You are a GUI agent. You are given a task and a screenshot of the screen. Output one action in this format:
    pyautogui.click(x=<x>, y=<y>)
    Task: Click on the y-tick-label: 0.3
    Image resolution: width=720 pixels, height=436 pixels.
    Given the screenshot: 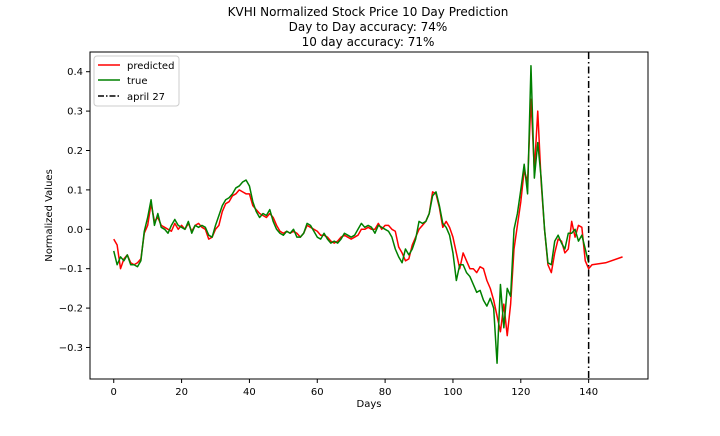 What is the action you would take?
    pyautogui.click(x=75, y=112)
    